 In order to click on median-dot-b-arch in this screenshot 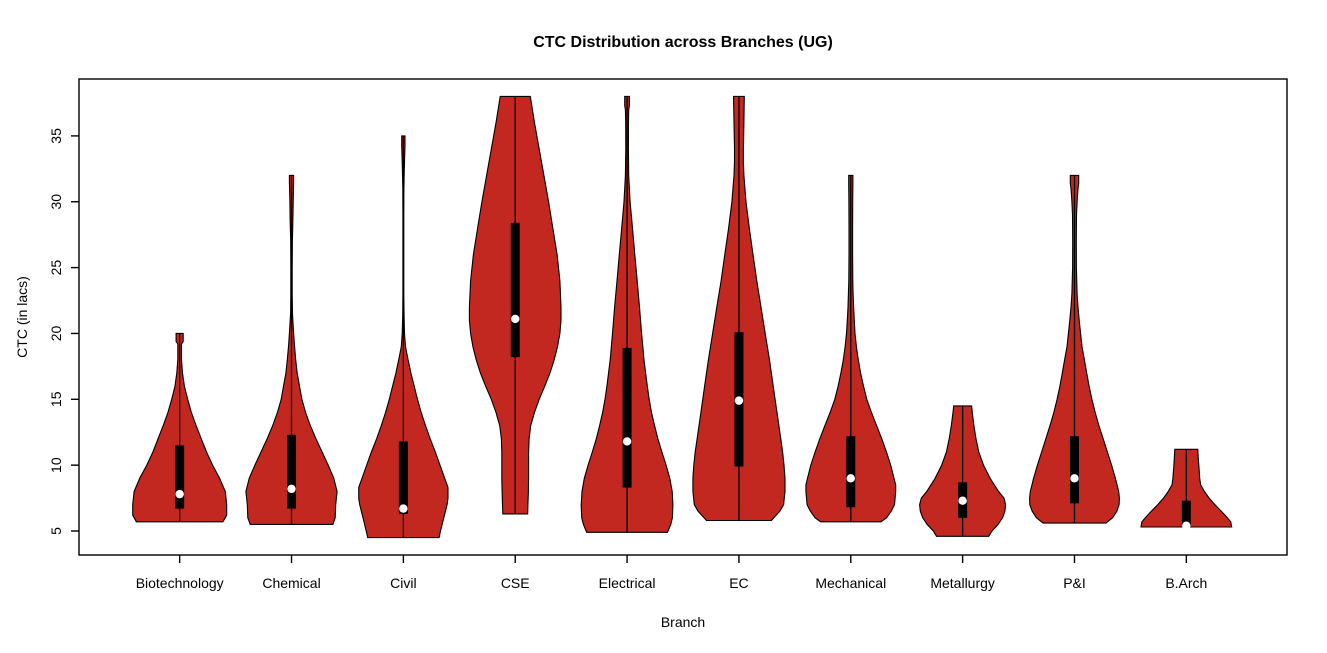, I will do `click(1186, 525)`.